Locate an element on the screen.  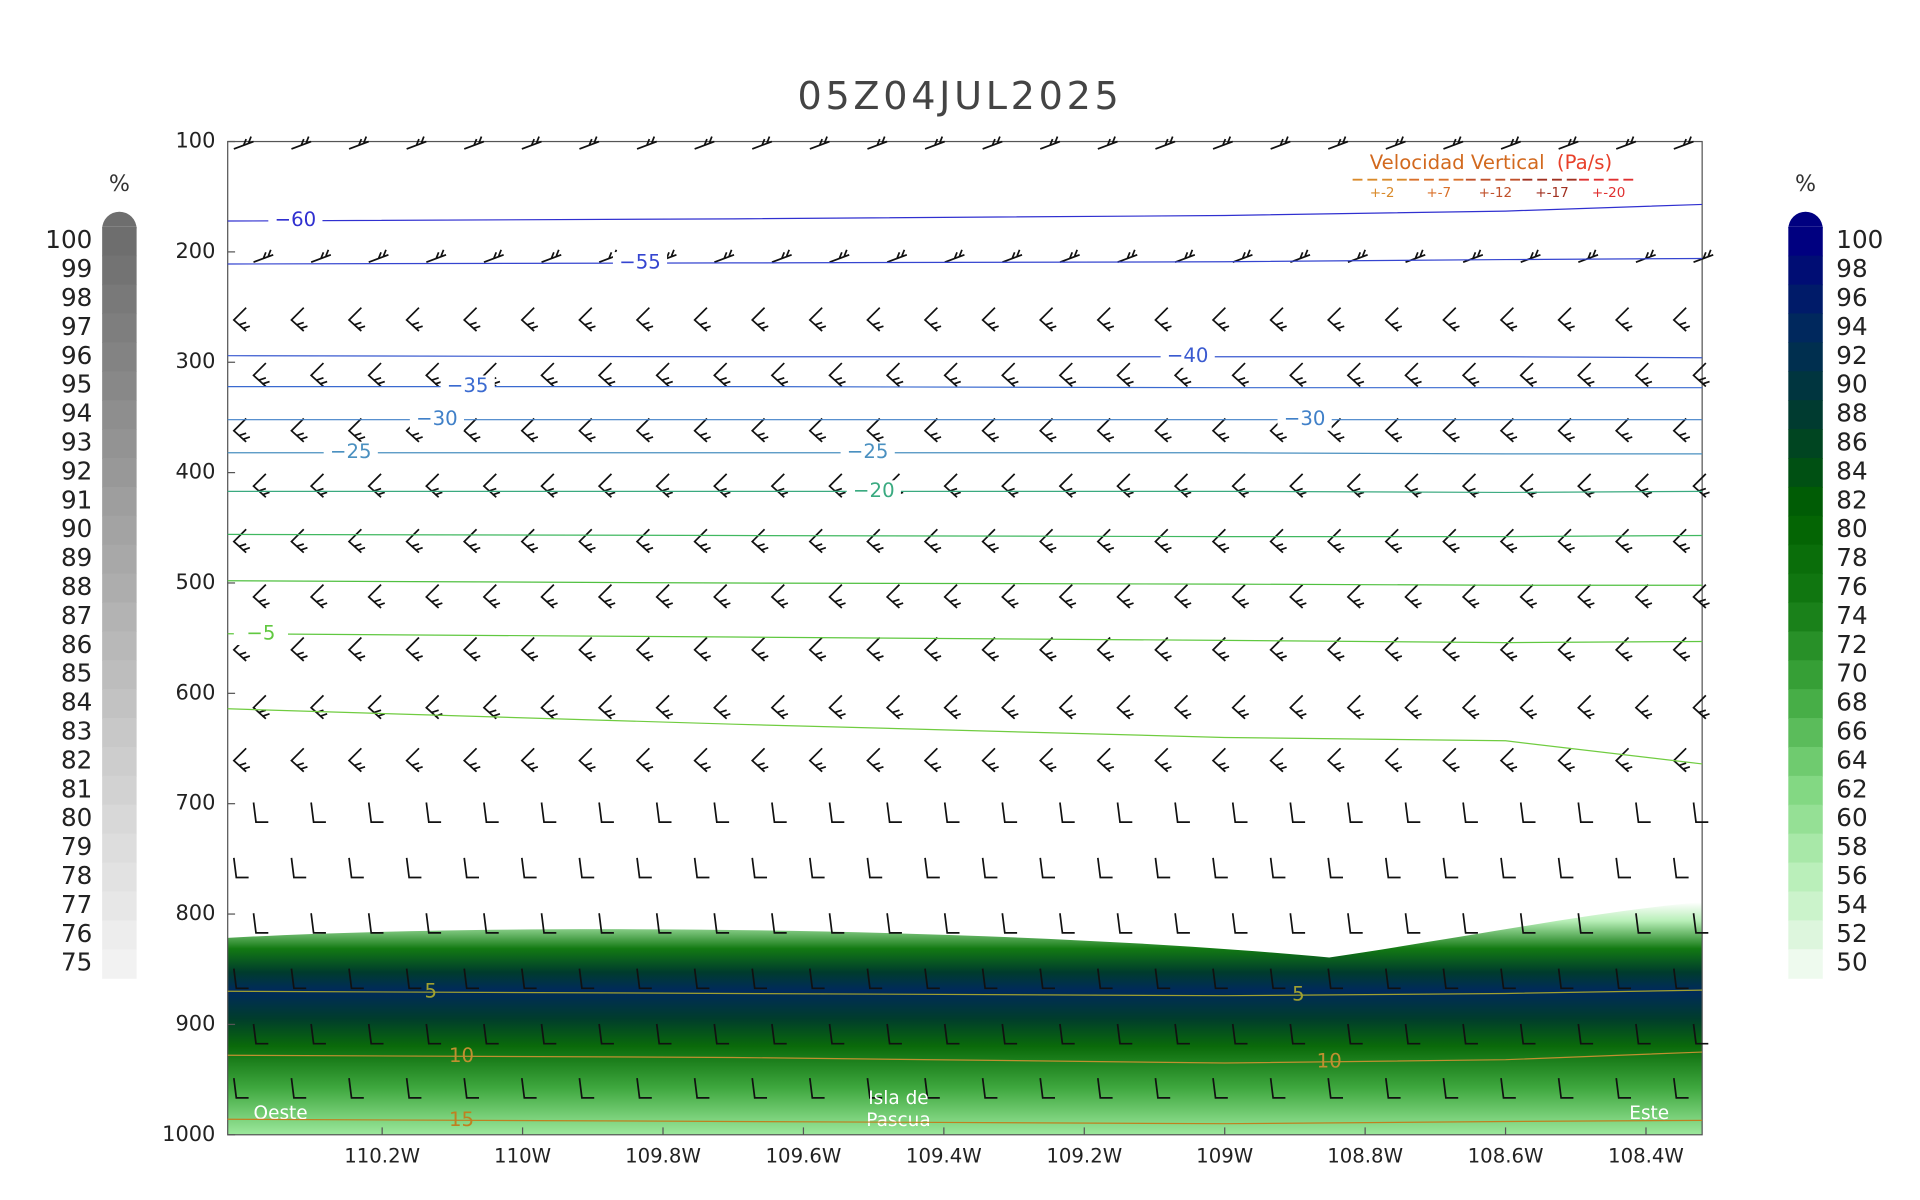
contour-label: 15 is located at coordinates (461, 1119).